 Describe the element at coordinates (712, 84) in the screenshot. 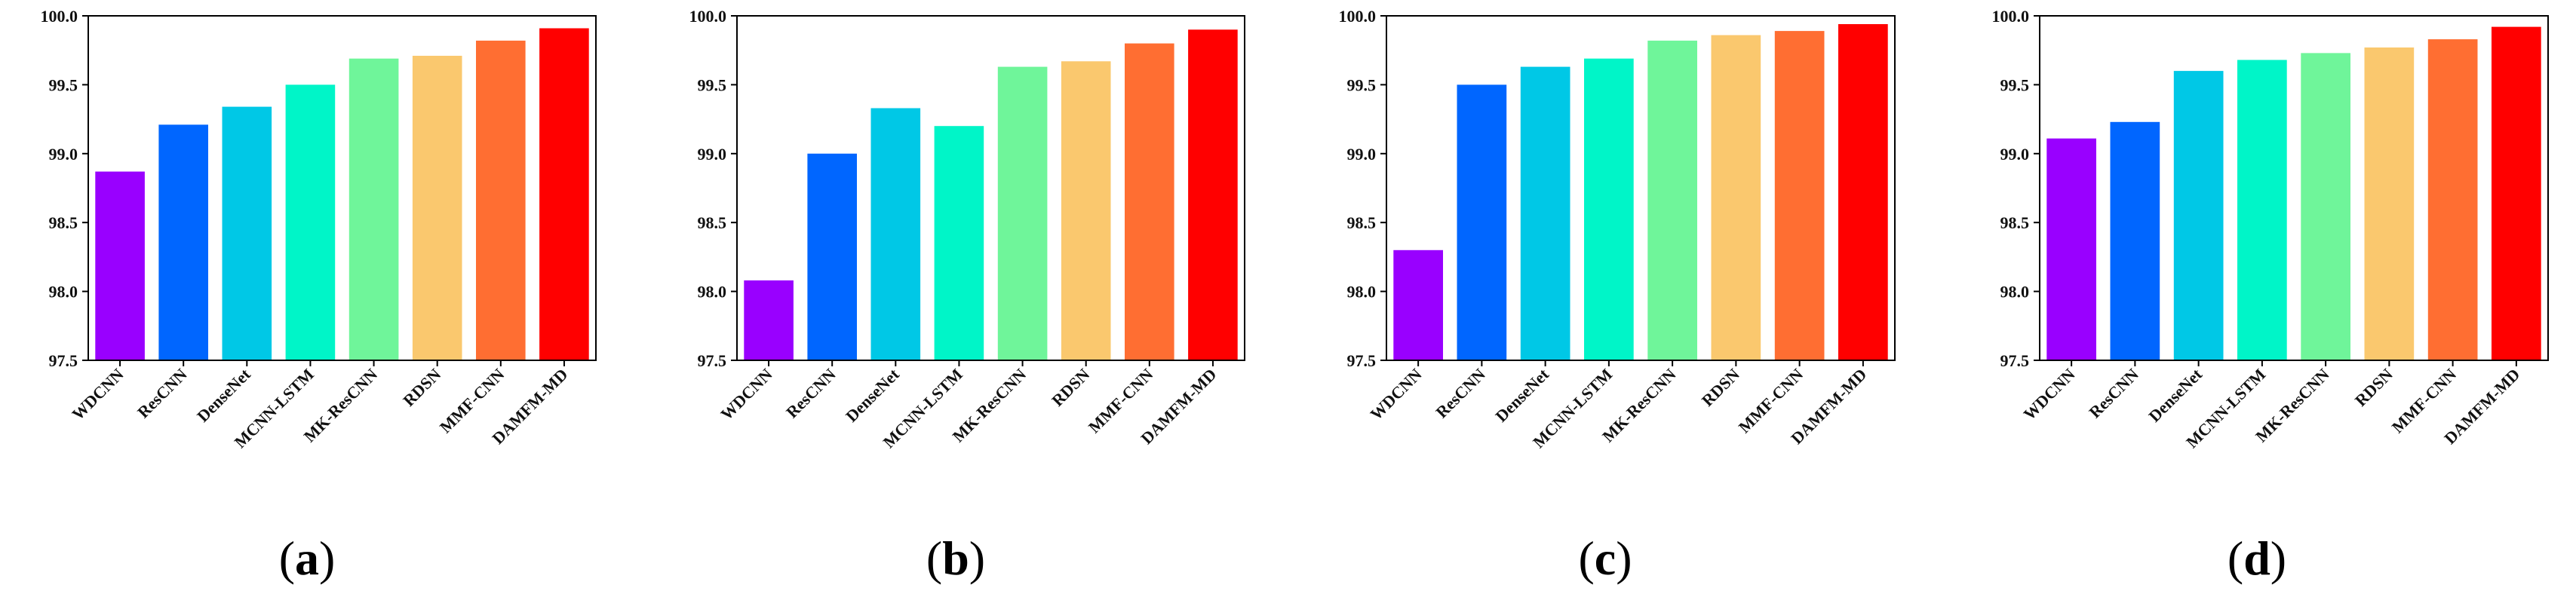

I see `y-tick-label-b: 99.5` at that location.